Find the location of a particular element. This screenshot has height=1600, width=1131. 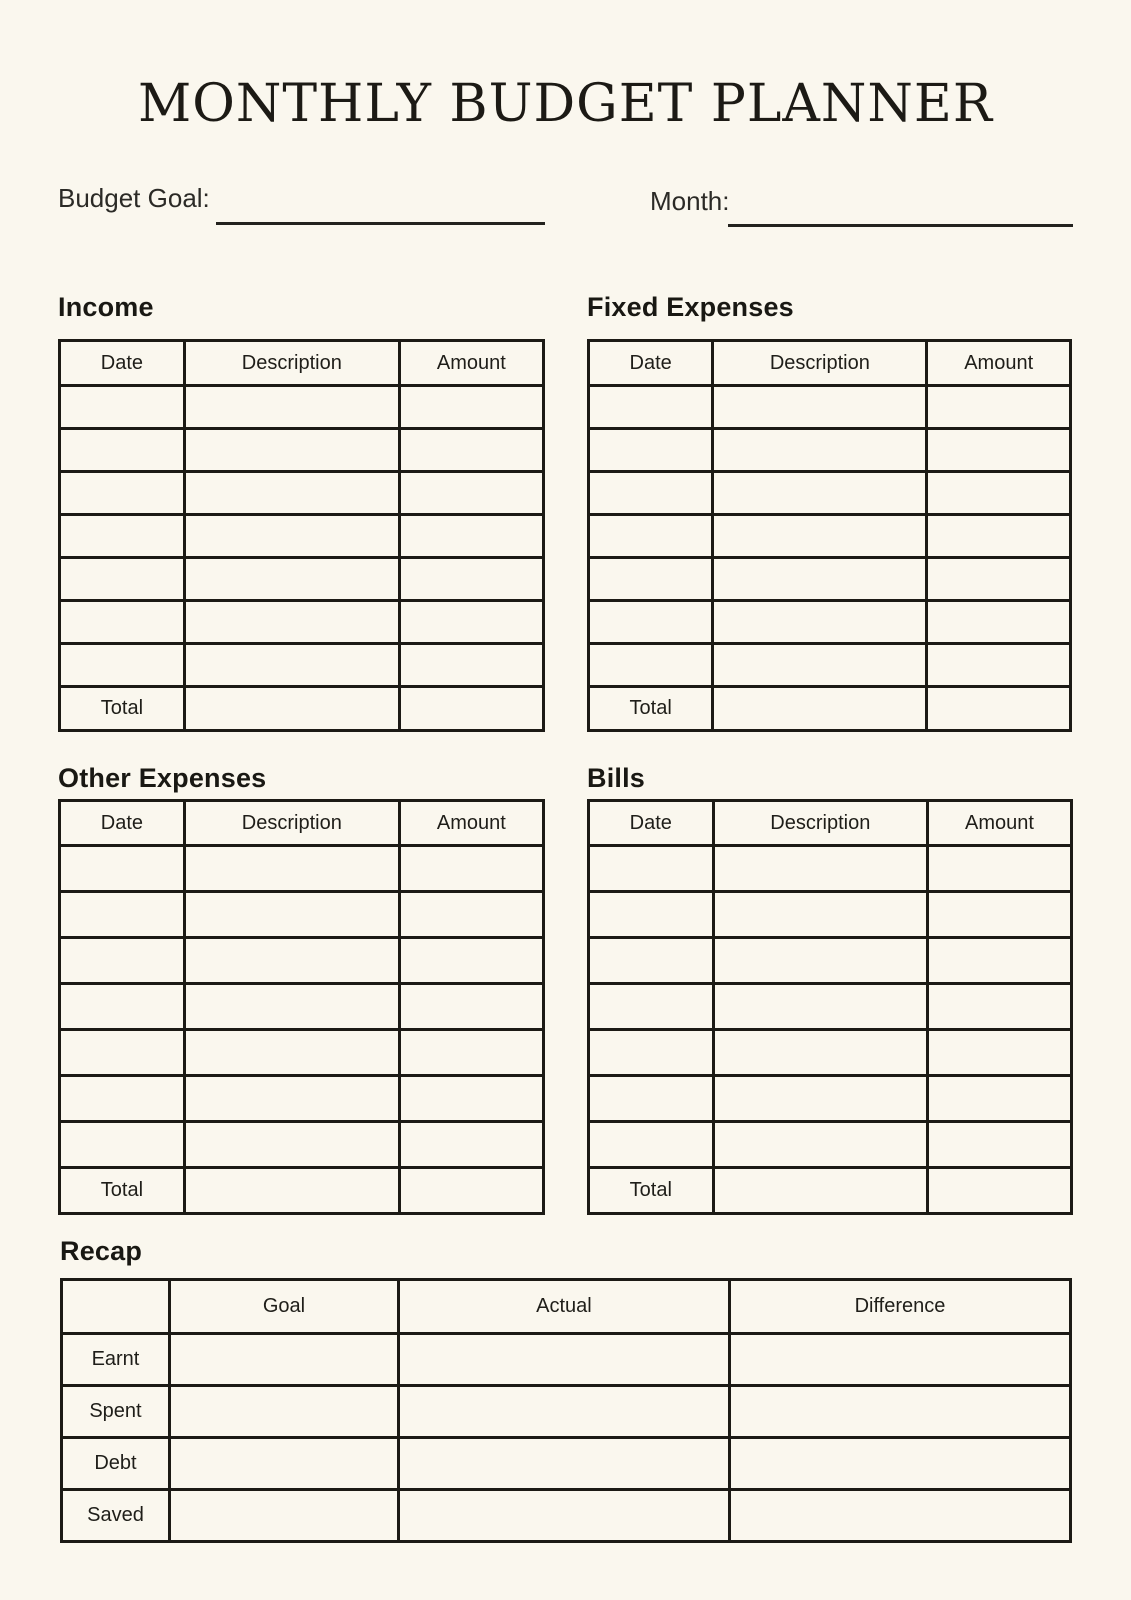

bills-table: Date Description Amount Total is located at coordinates (830, 1007).